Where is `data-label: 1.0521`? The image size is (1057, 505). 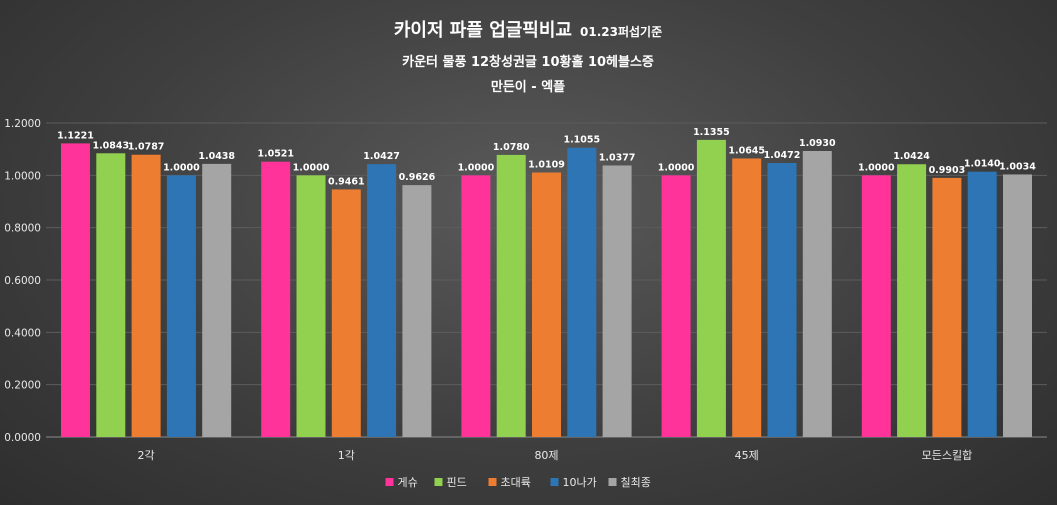 data-label: 1.0521 is located at coordinates (275, 154).